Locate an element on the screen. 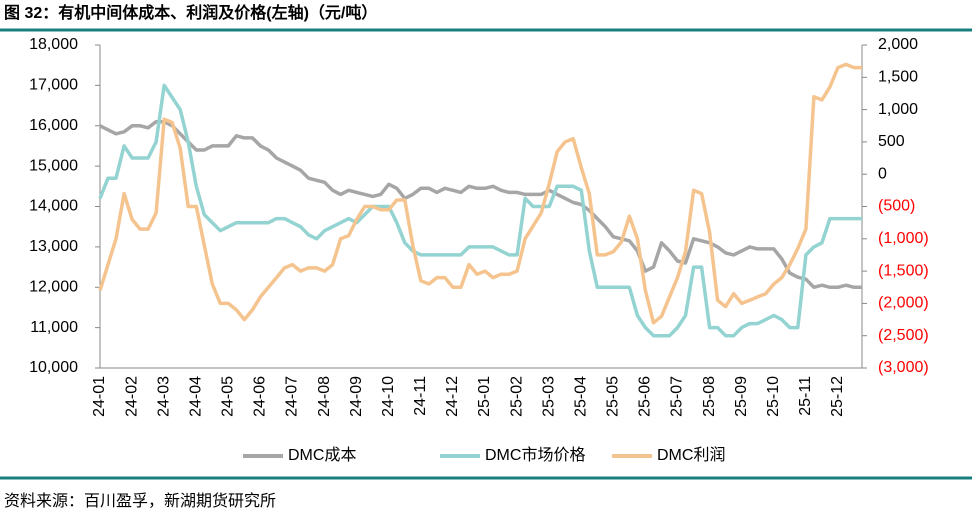  x-tick-label: 24-07 is located at coordinates (292, 396).